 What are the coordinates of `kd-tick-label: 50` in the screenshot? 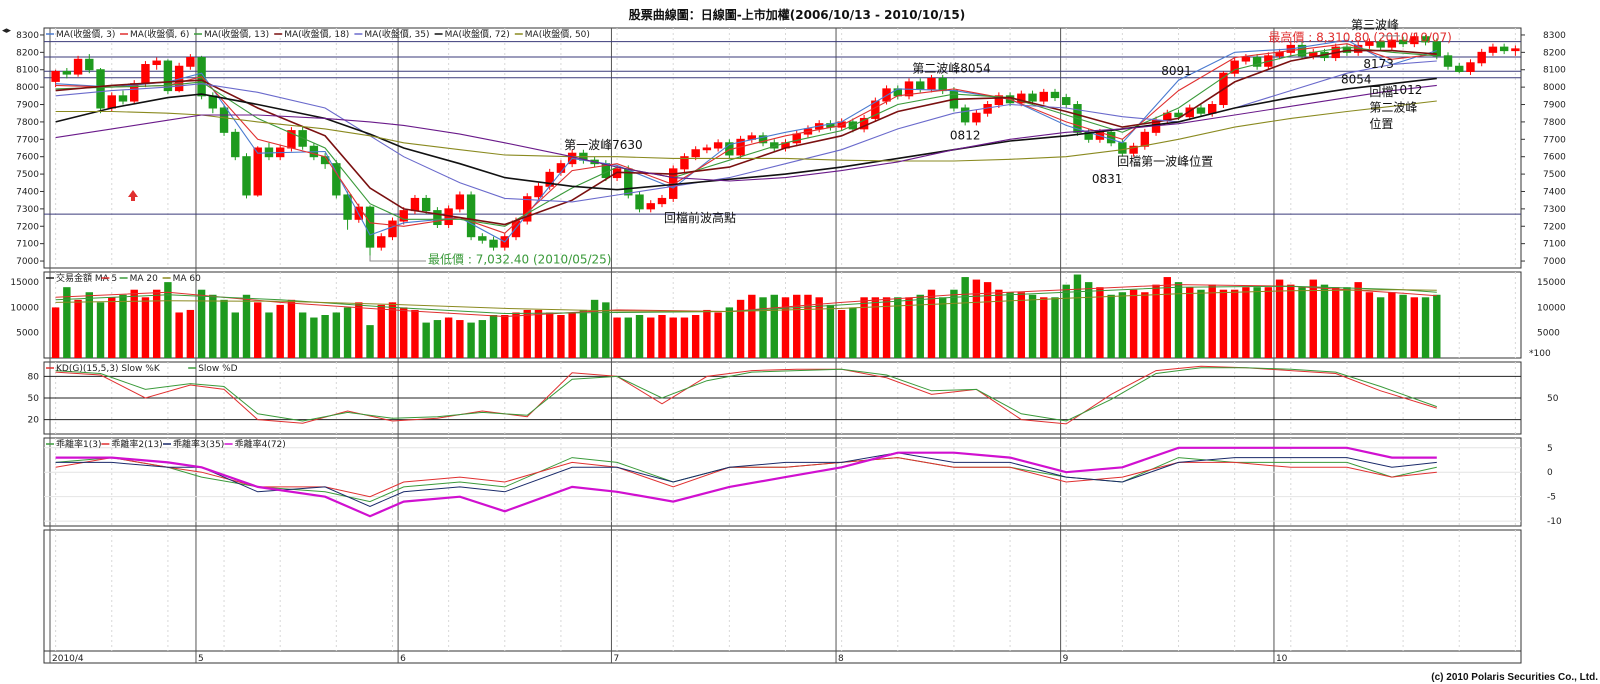 It's located at (34, 399).